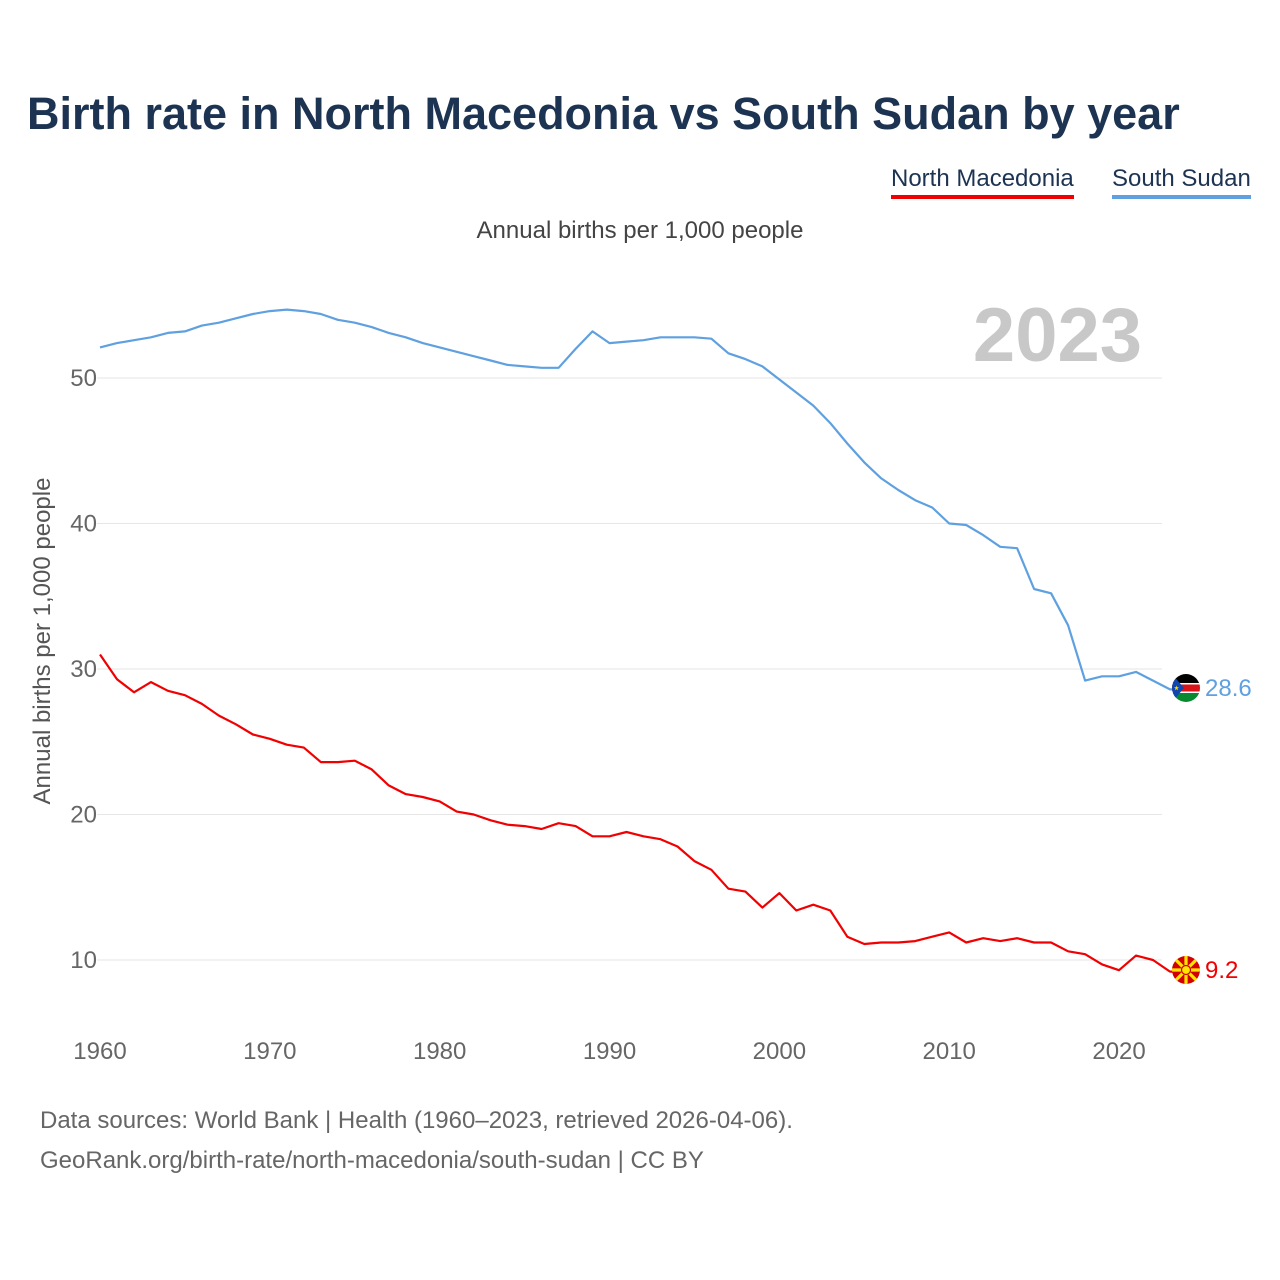  What do you see at coordinates (1186, 829) in the screenshot?
I see `end-markers` at bounding box center [1186, 829].